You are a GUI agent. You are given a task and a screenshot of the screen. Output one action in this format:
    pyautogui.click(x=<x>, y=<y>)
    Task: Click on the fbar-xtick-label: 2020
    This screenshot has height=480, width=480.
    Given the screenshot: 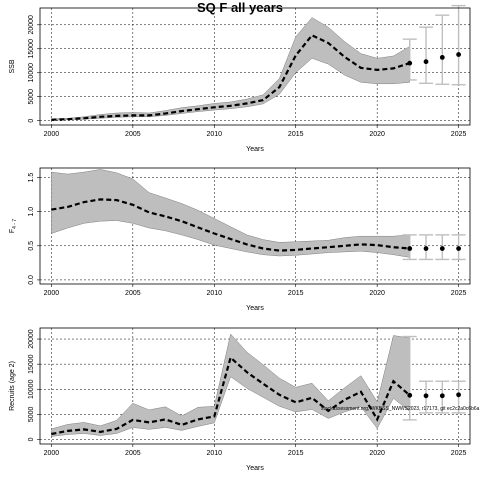 What is the action you would take?
    pyautogui.click(x=377, y=293)
    